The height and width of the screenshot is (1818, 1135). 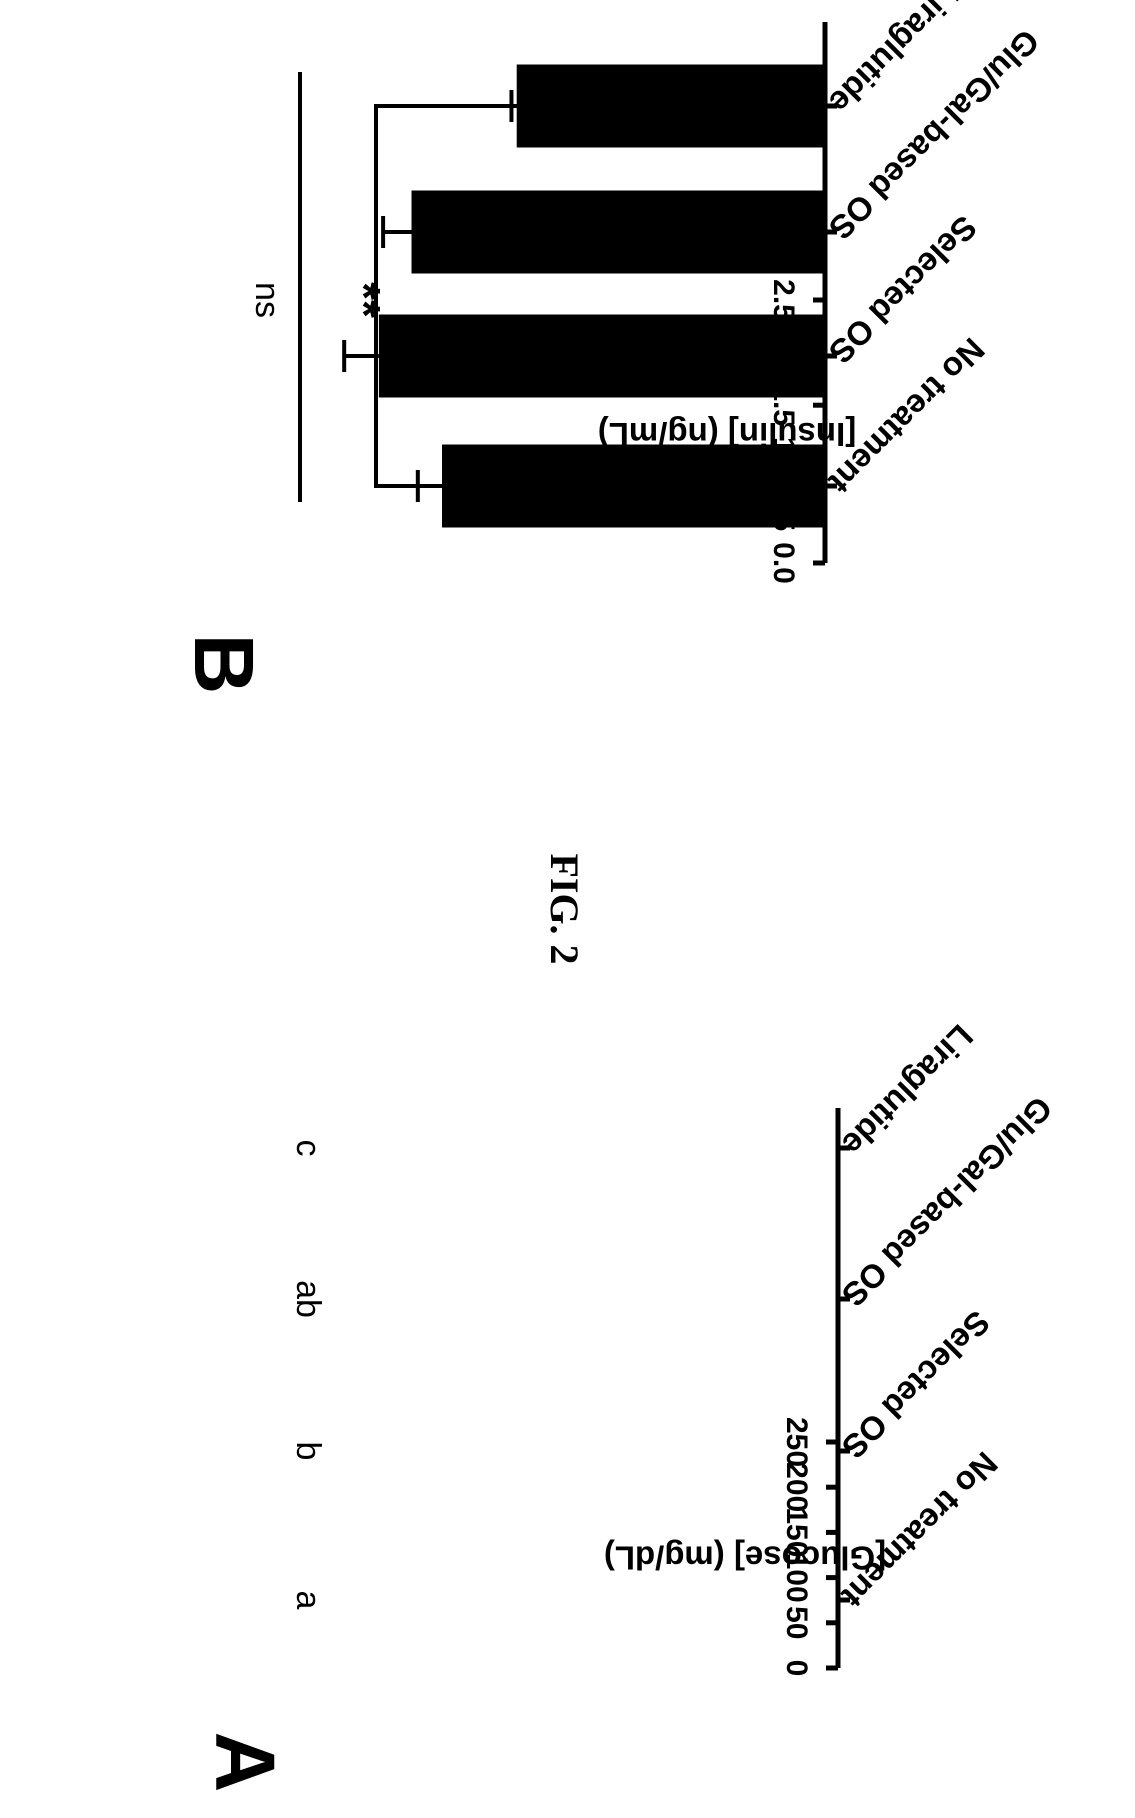 I want to click on value-tick-label: 50, so click(x=796, y=1622).